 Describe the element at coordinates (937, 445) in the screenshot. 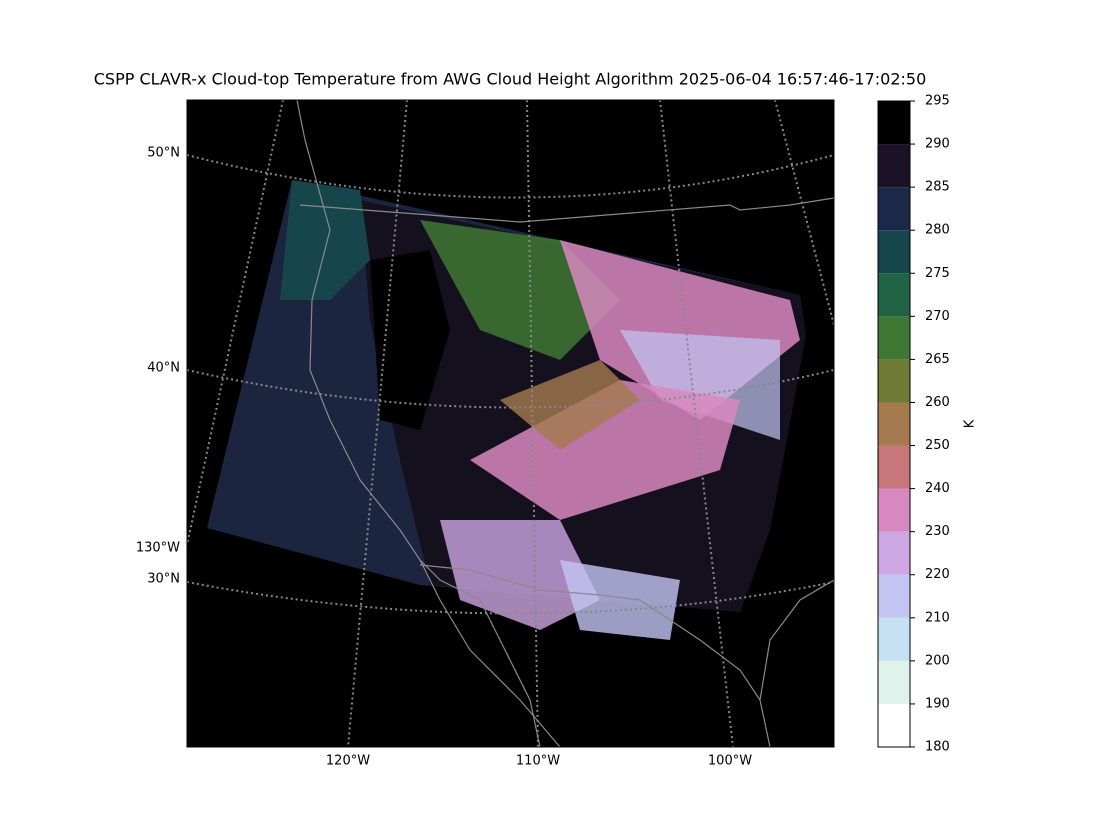

I see `colorbar-tick-label: 250` at that location.